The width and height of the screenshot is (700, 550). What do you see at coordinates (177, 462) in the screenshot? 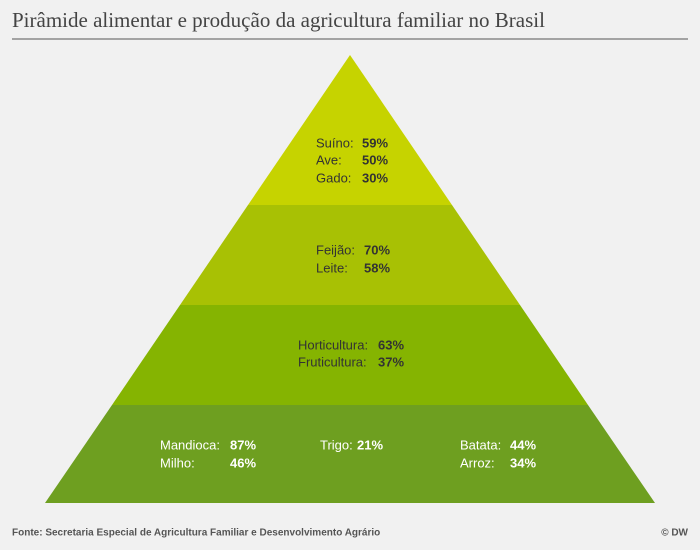
I see `item-label: Milho:` at bounding box center [177, 462].